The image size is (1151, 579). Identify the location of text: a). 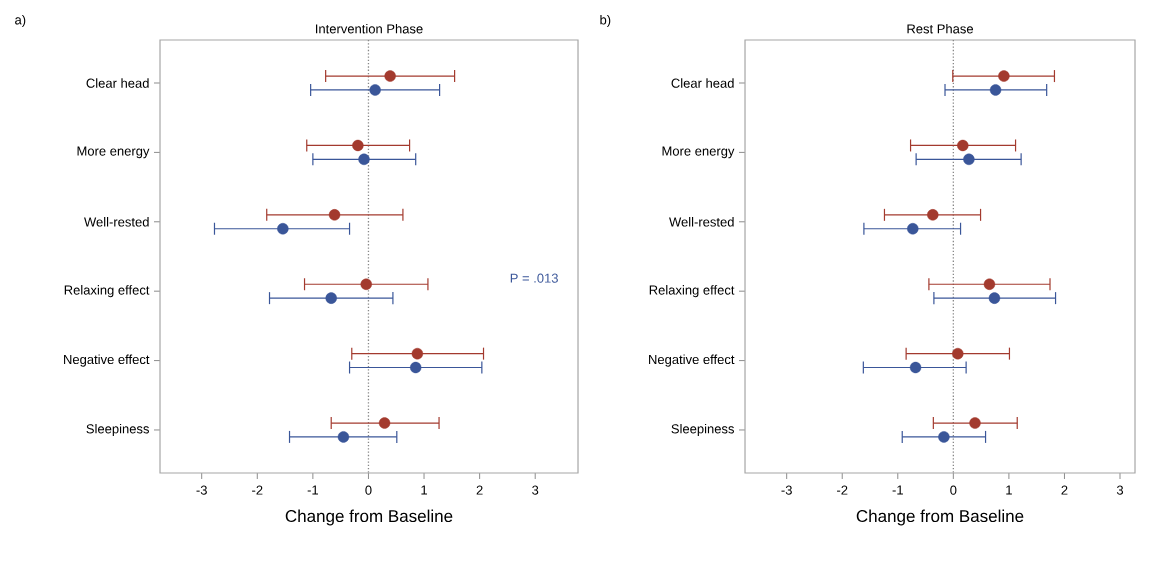
(20, 21).